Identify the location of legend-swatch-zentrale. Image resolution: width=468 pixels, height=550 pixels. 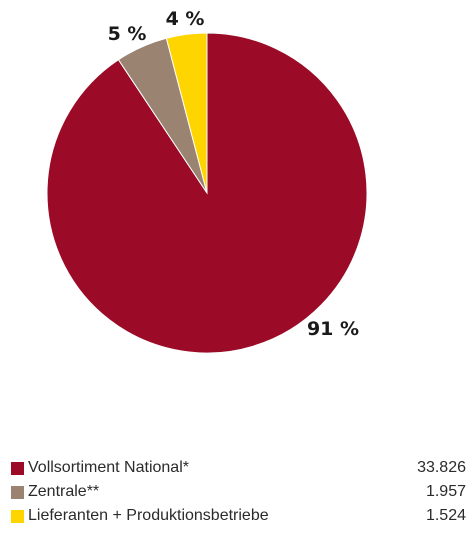
(17, 492).